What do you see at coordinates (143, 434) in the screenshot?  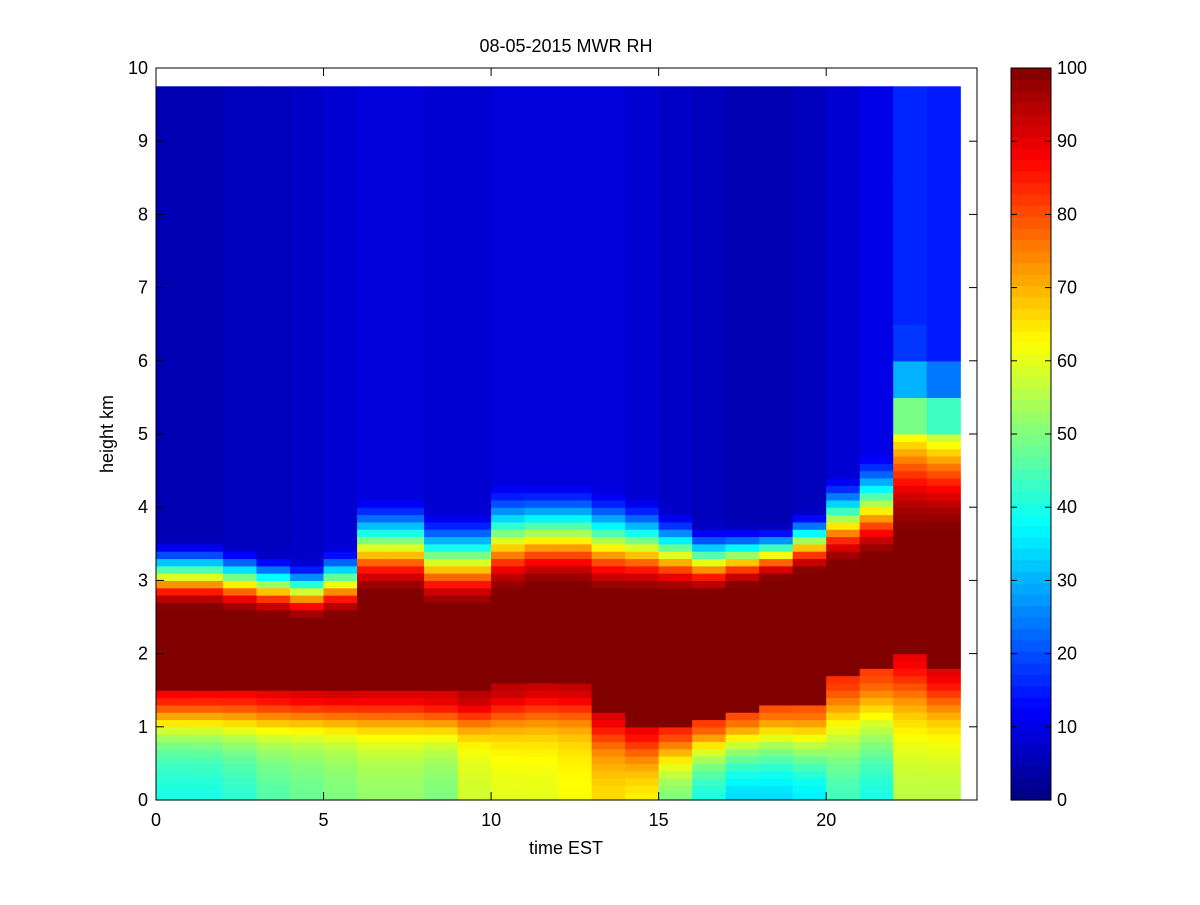 I see `y-tick-label: 5` at bounding box center [143, 434].